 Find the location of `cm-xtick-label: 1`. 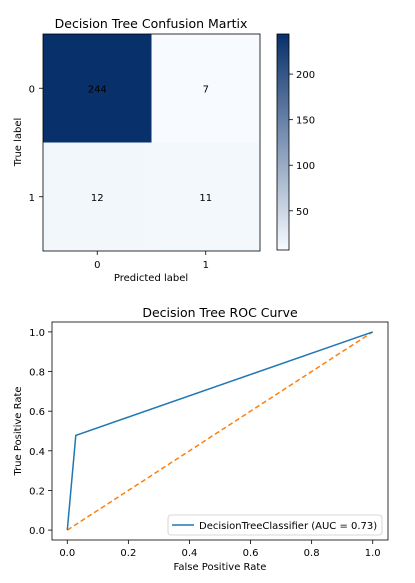

cm-xtick-label: 1 is located at coordinates (206, 265).